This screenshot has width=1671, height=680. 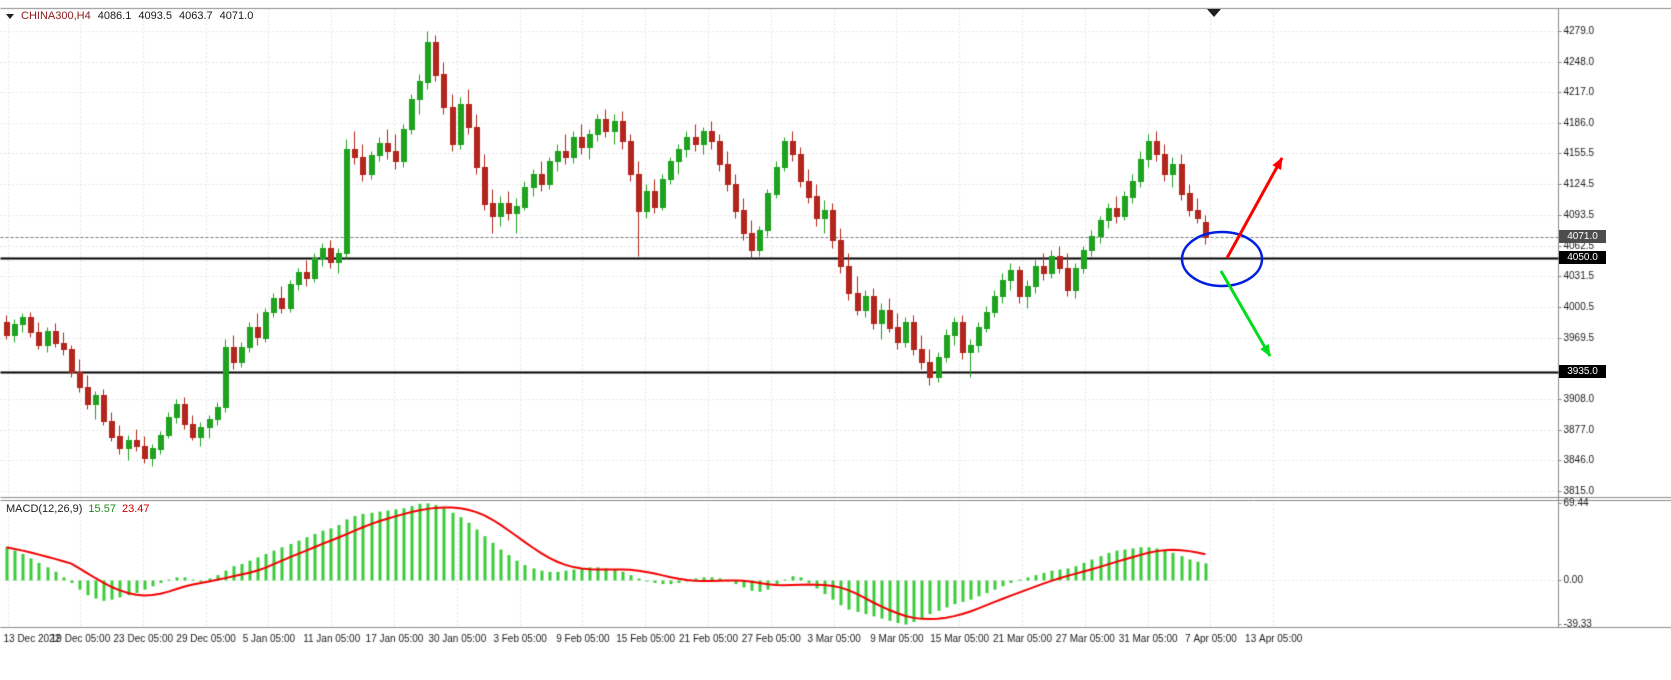 I want to click on symbol-timeframe-label: CHINA300,H4, so click(x=56, y=16).